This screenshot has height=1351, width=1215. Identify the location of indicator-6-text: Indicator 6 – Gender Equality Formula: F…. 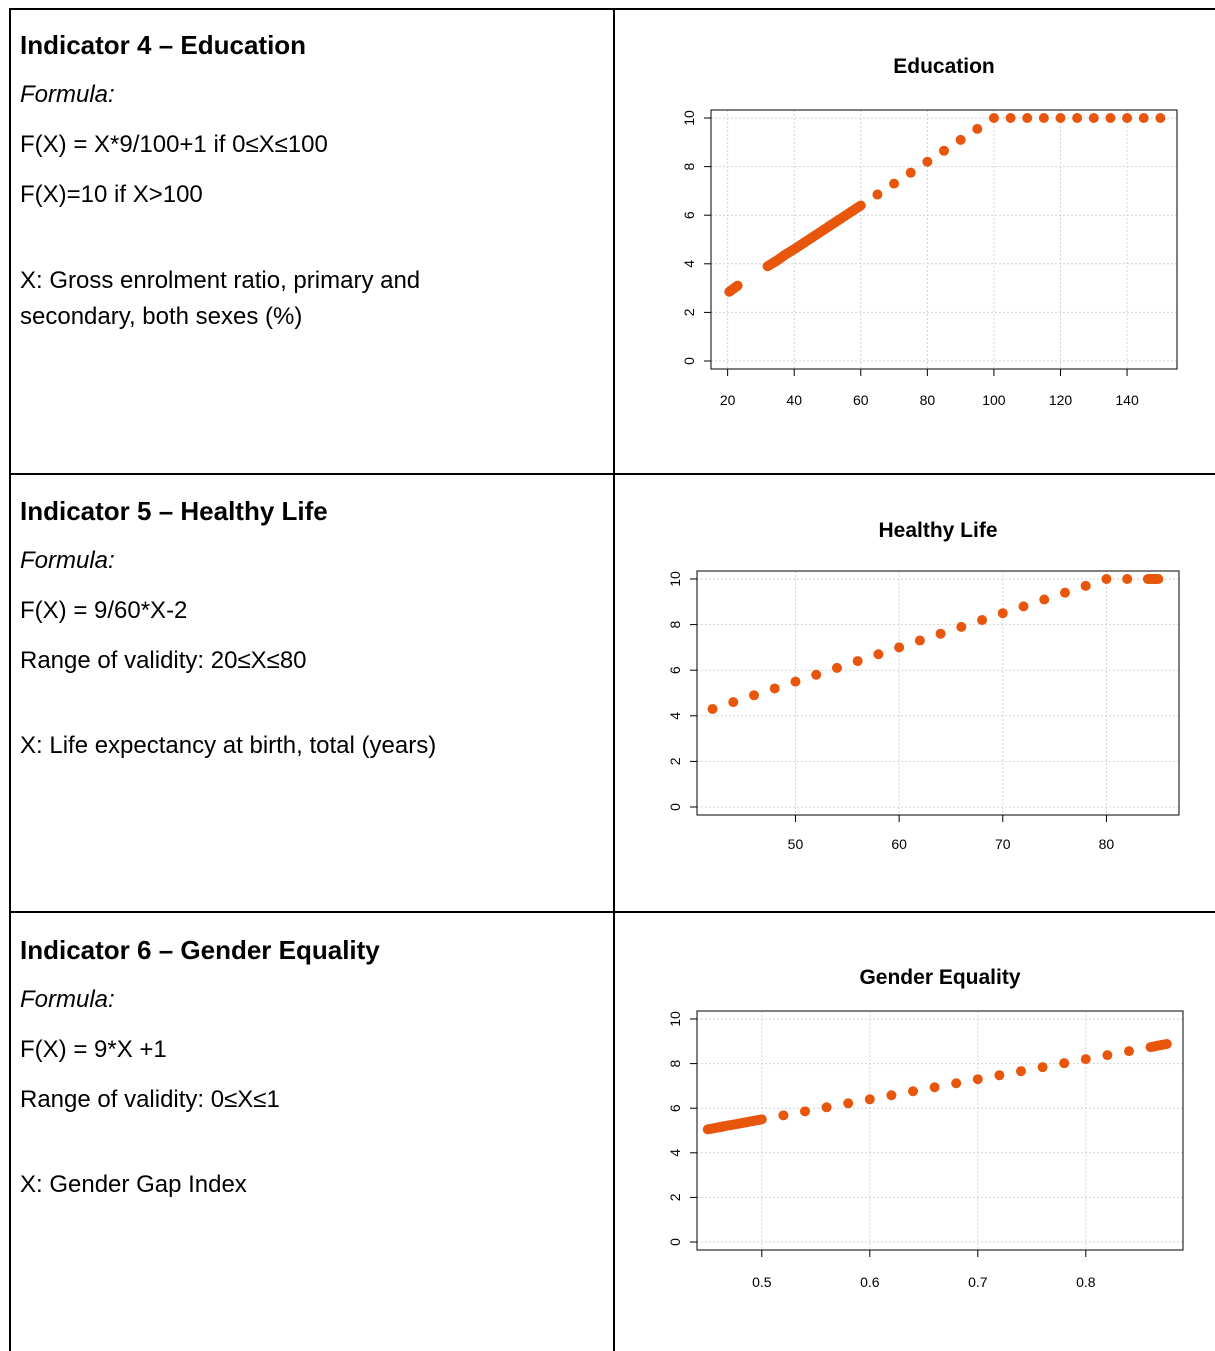
(310, 1067).